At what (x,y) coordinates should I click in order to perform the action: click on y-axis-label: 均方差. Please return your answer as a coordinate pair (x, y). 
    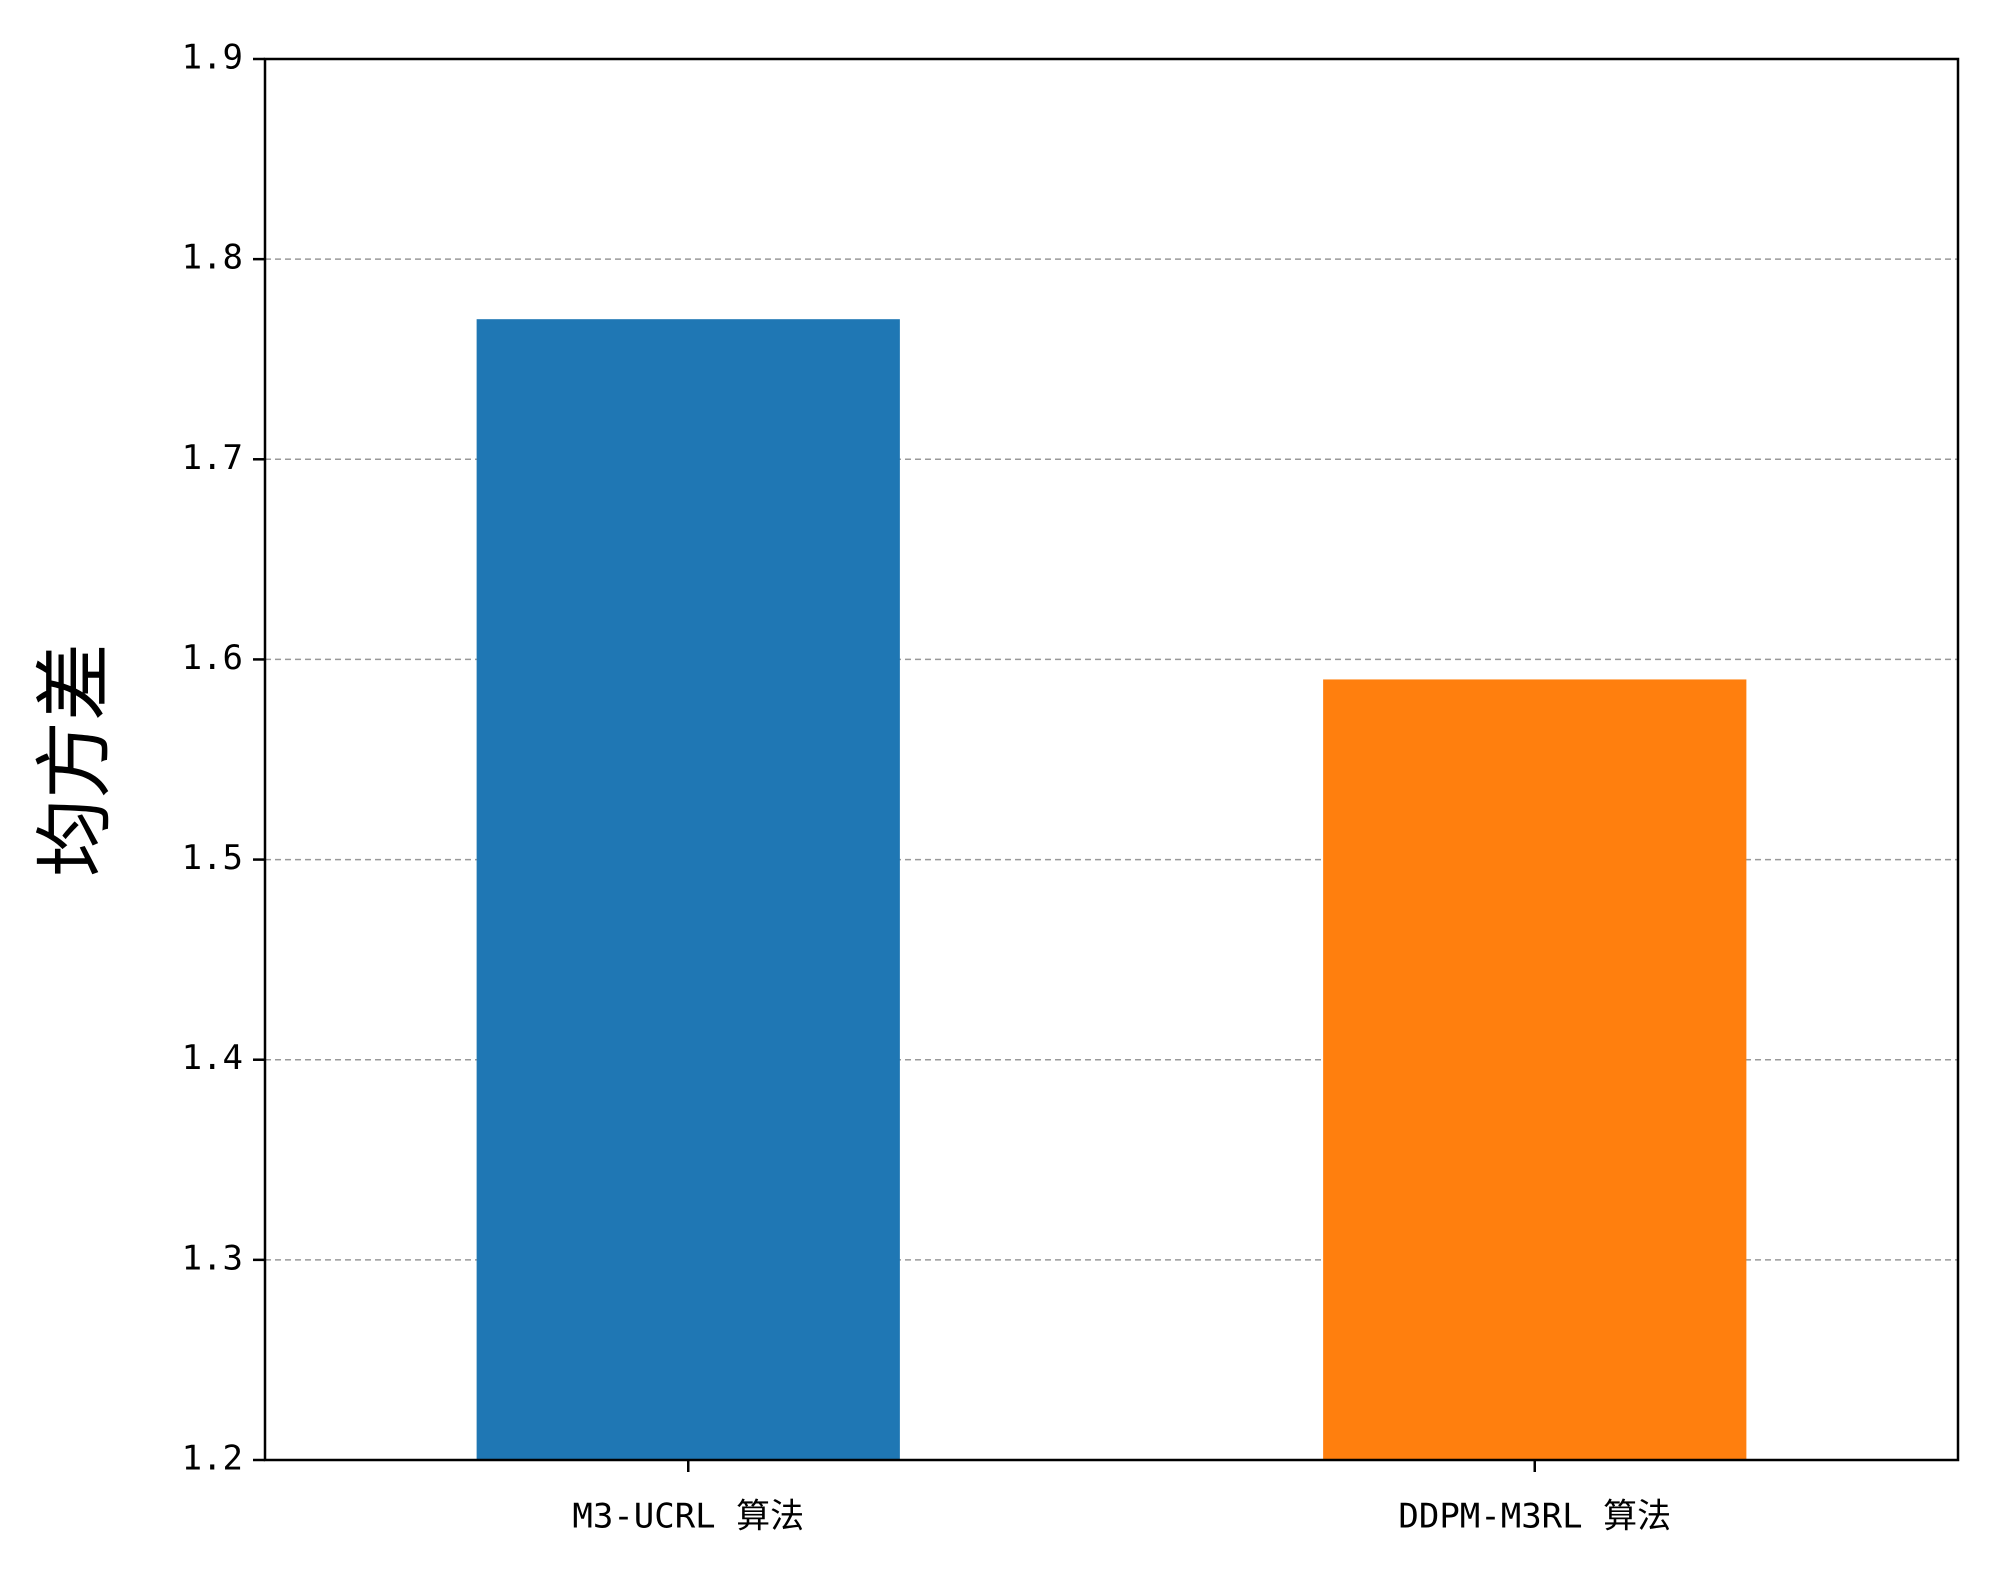
    Looking at the image, I should click on (75, 760).